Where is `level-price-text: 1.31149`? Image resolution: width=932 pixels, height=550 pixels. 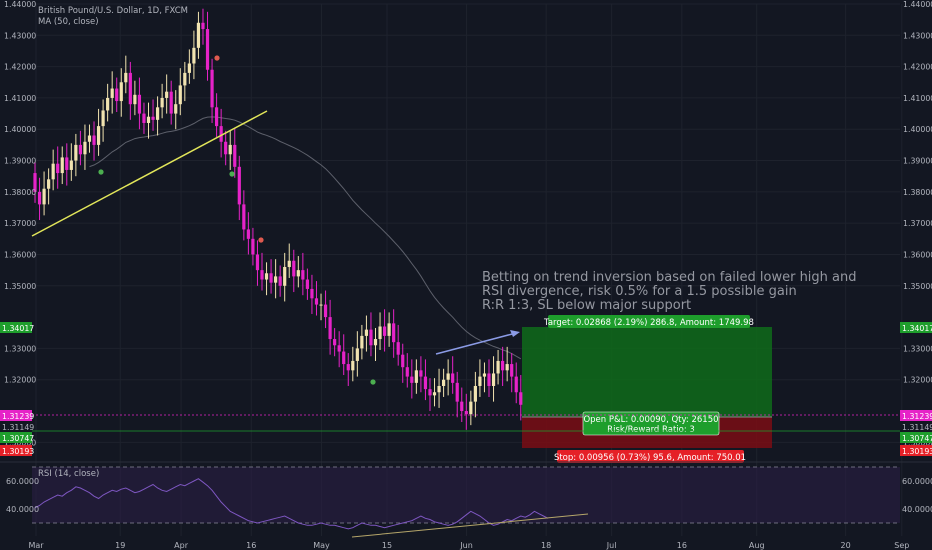
level-price-text: 1.31149 is located at coordinates (18, 427).